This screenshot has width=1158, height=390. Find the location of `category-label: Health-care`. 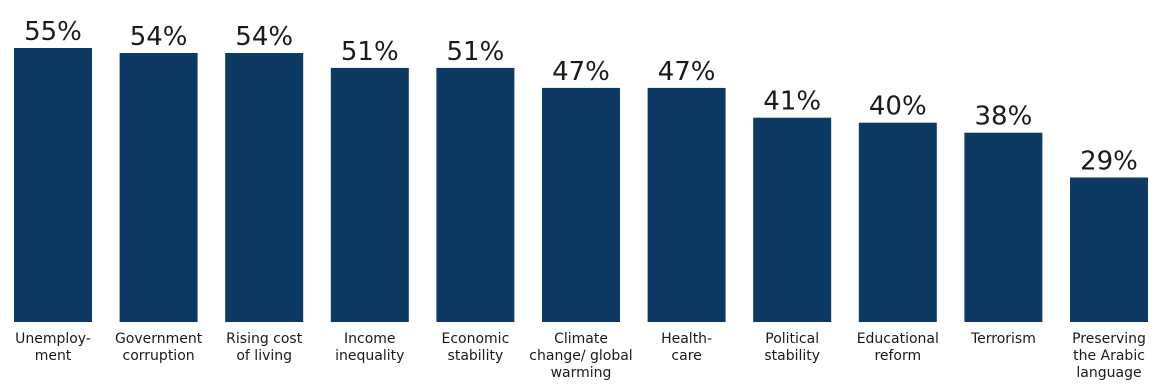

category-label: Health-care is located at coordinates (686, 347).